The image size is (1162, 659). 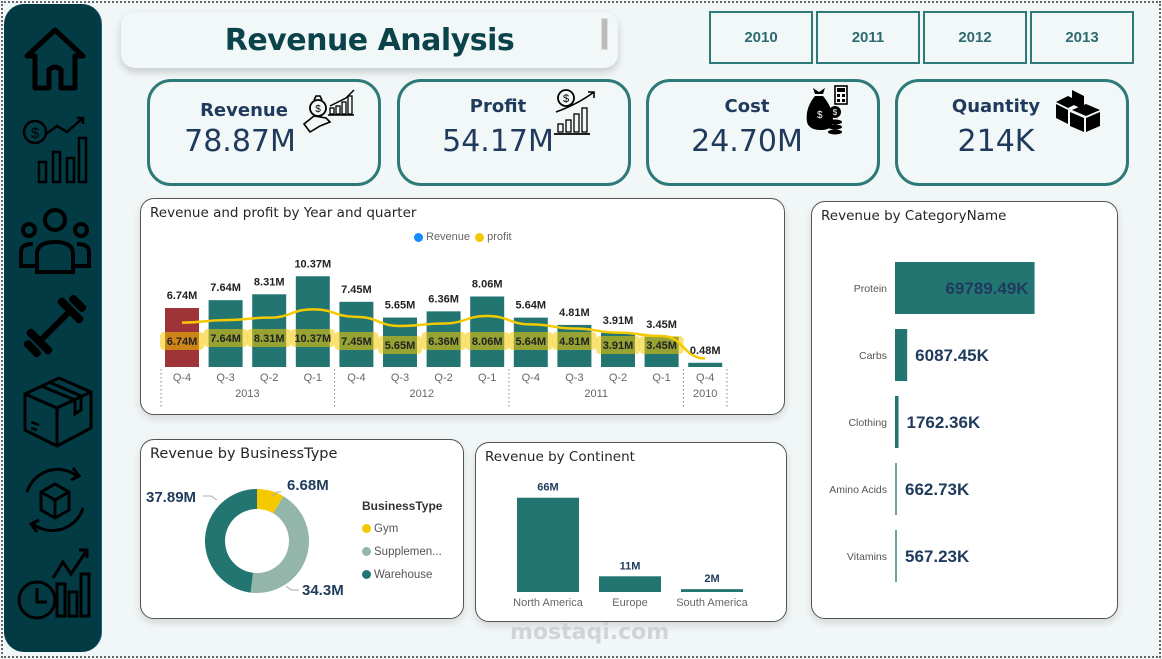 I want to click on sidebar-item-gym, so click(x=55, y=326).